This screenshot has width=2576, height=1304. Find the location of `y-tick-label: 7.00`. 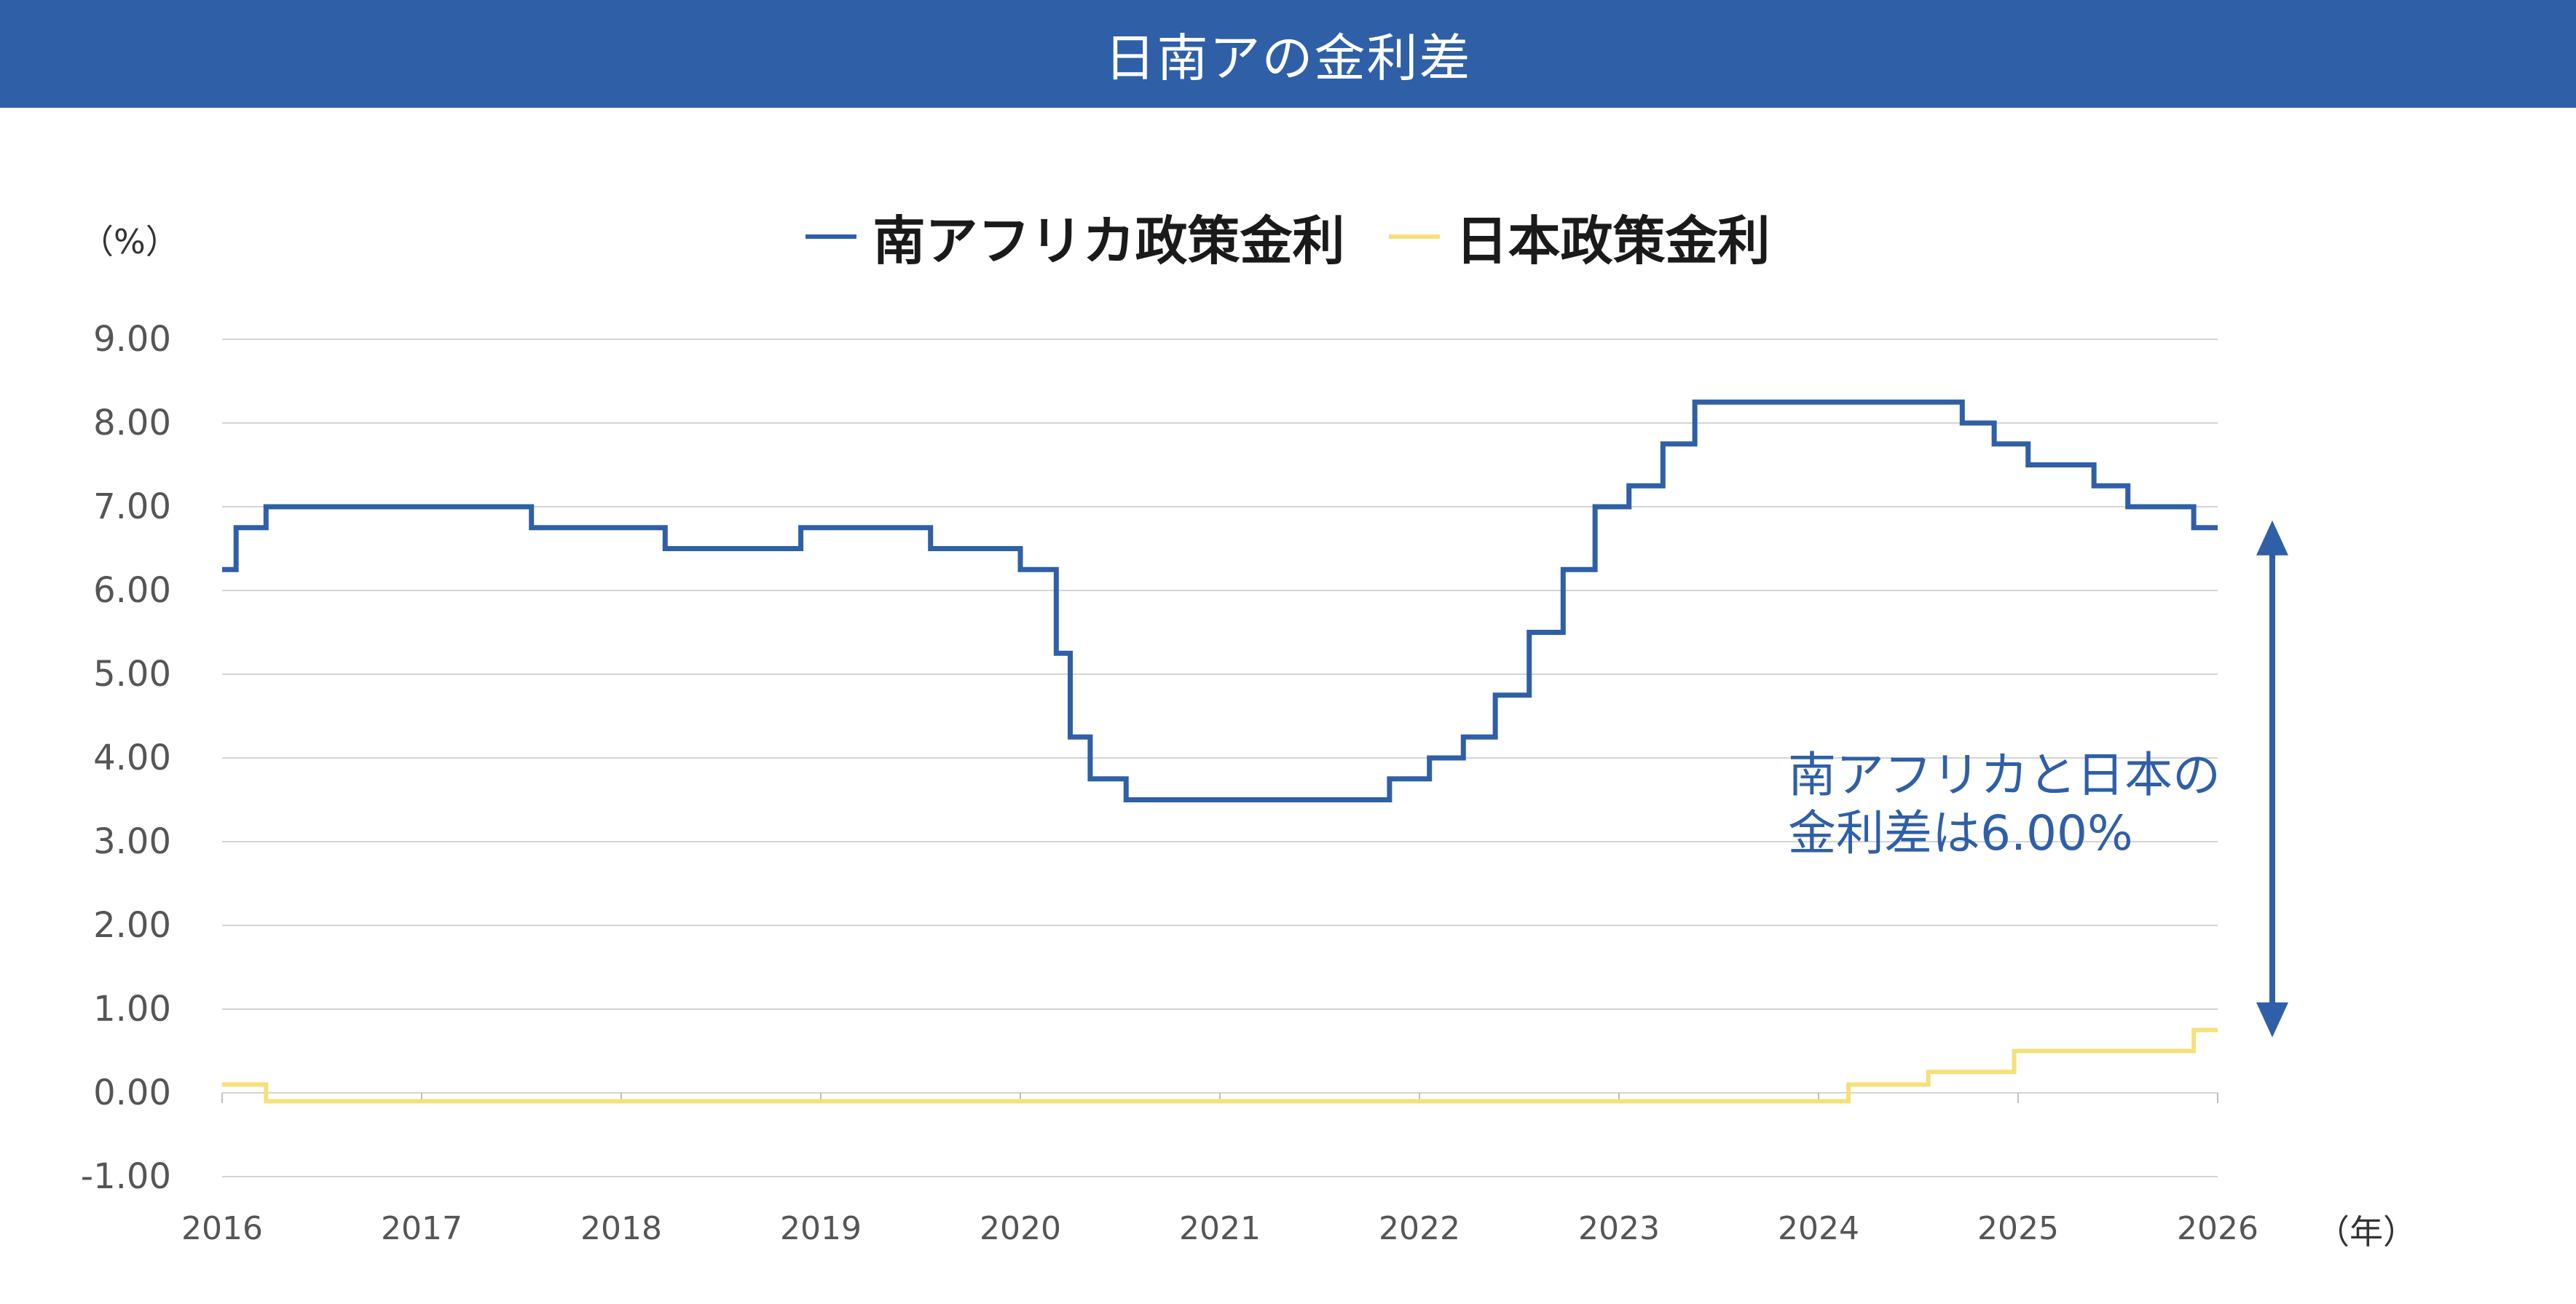

y-tick-label: 7.00 is located at coordinates (132, 506).